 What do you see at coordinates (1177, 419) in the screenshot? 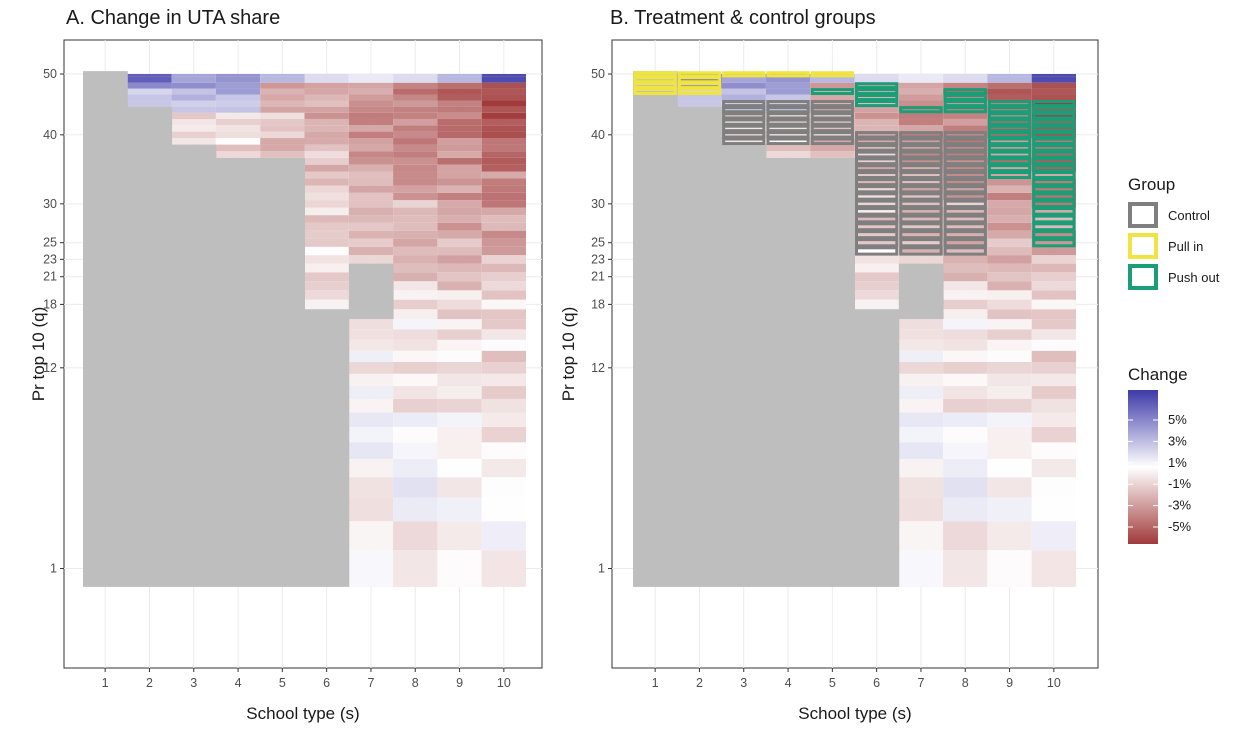
I see `legend-change-label: 5%` at bounding box center [1177, 419].